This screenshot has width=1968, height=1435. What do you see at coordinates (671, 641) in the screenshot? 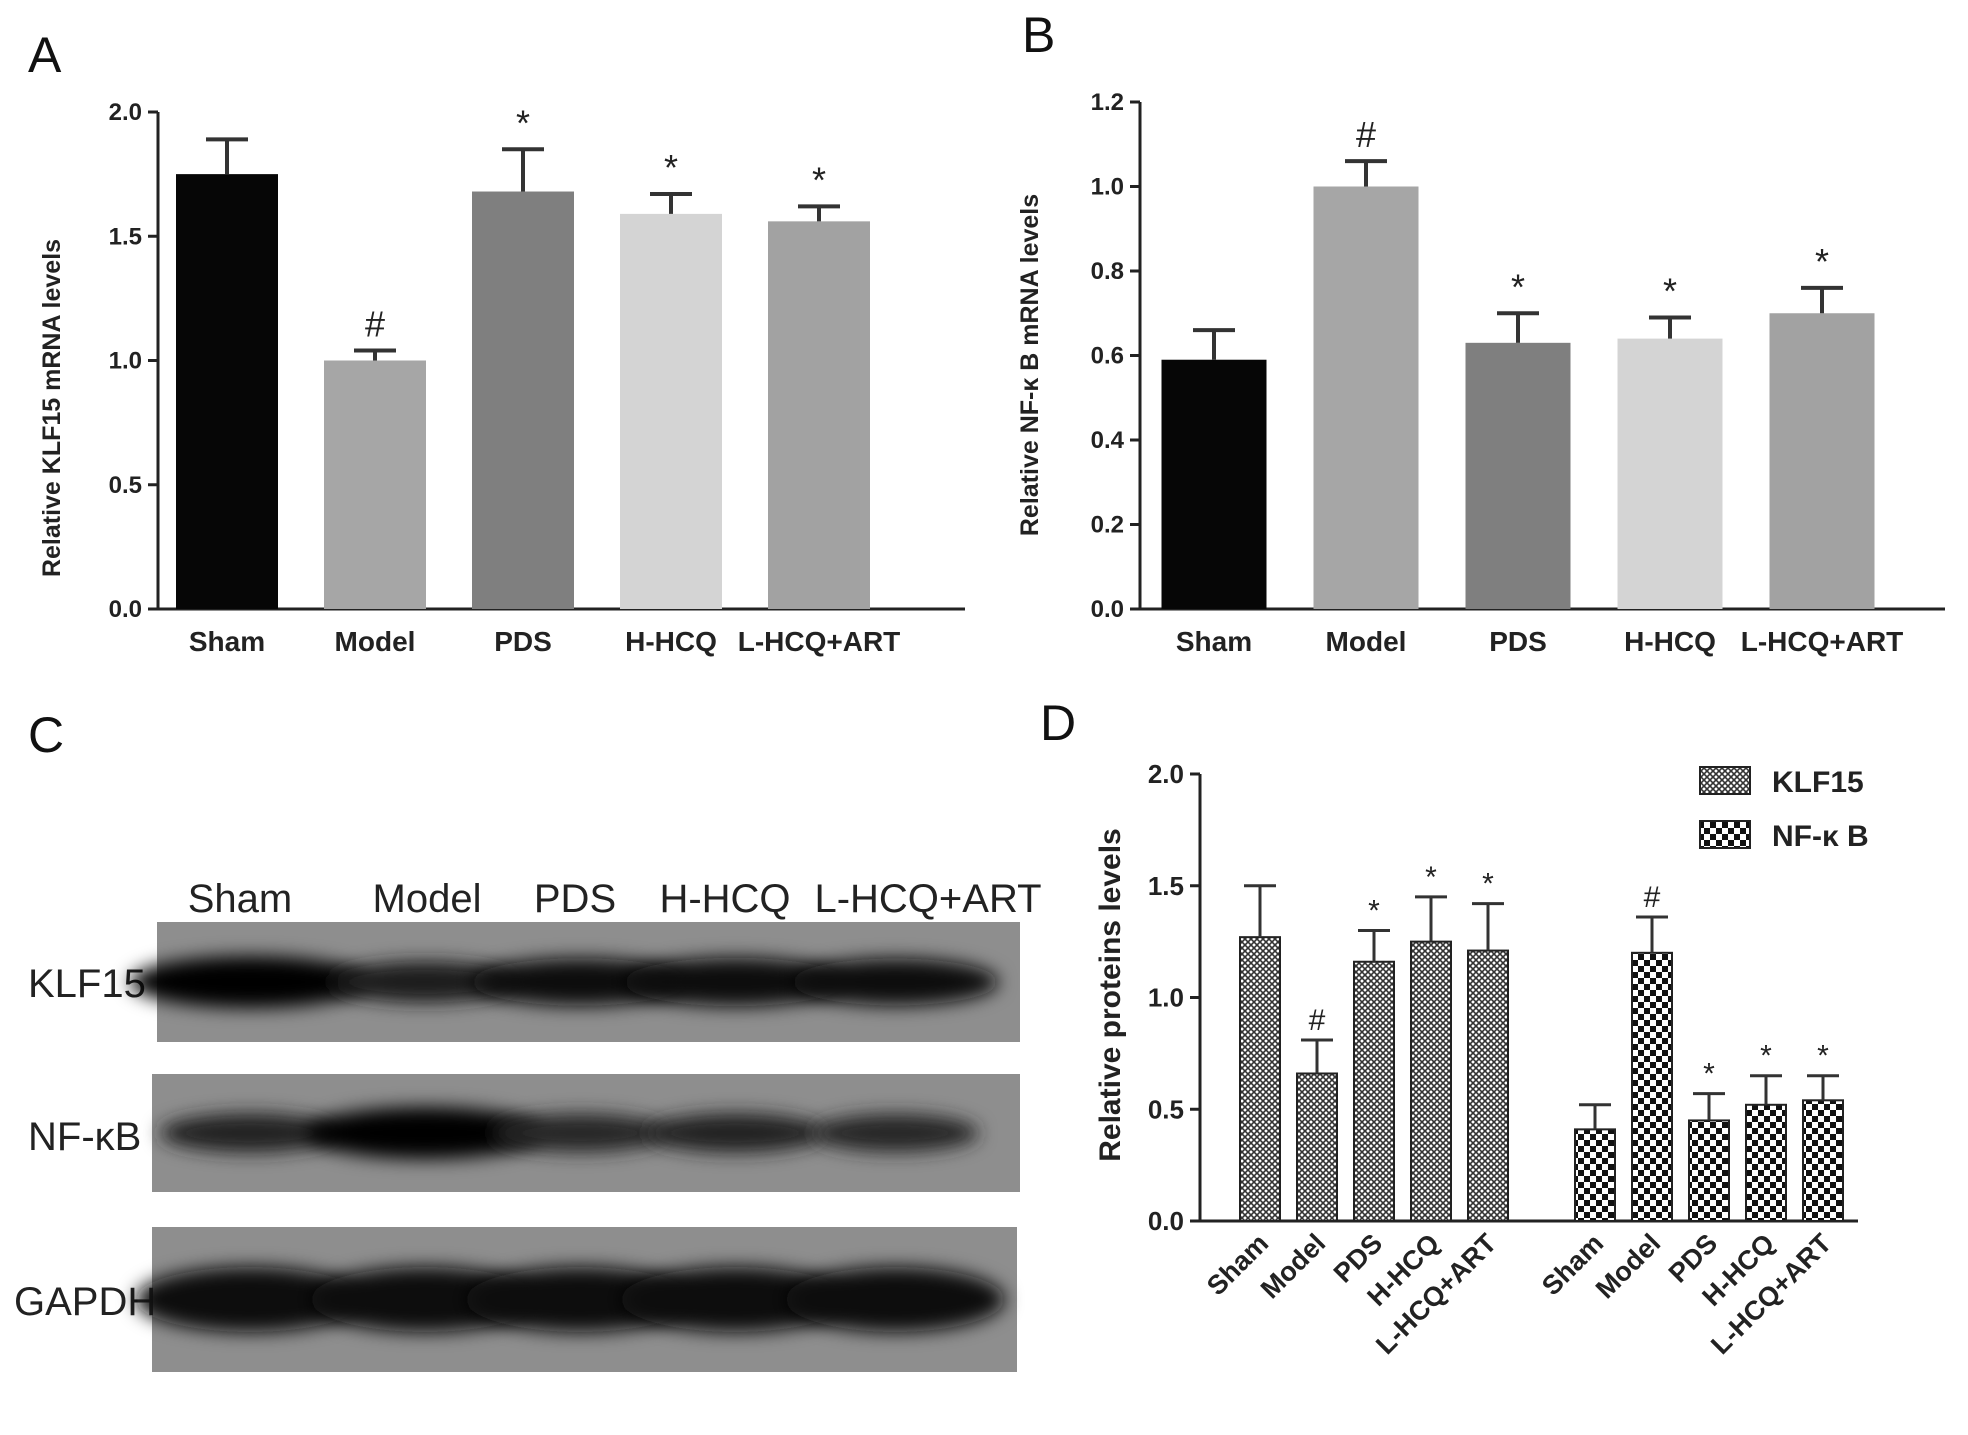
I see `chart-a-category-label: H-HCQ` at bounding box center [671, 641].